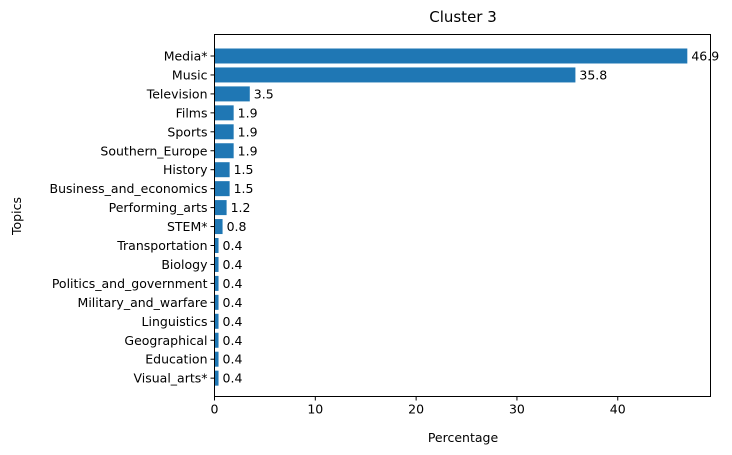 The height and width of the screenshot is (455, 732). I want to click on y-axis-label: Topics, so click(16, 216).